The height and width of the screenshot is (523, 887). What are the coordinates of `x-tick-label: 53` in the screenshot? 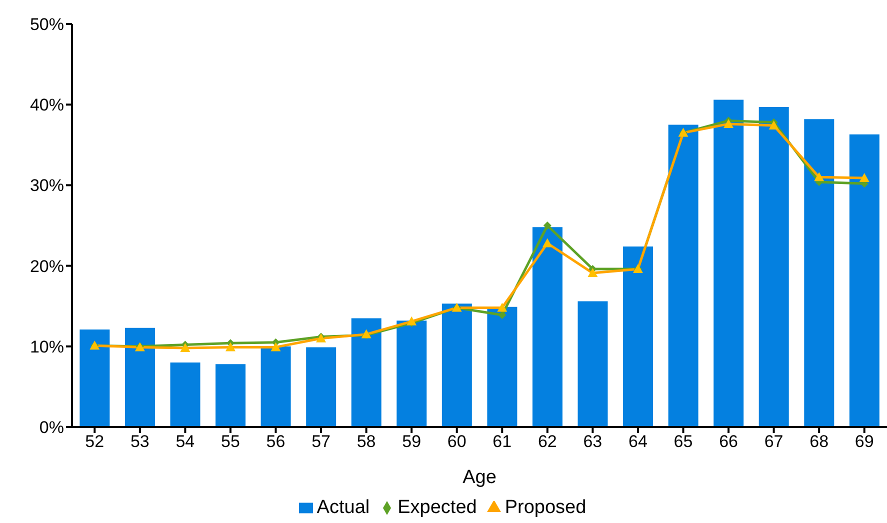 It's located at (140, 442).